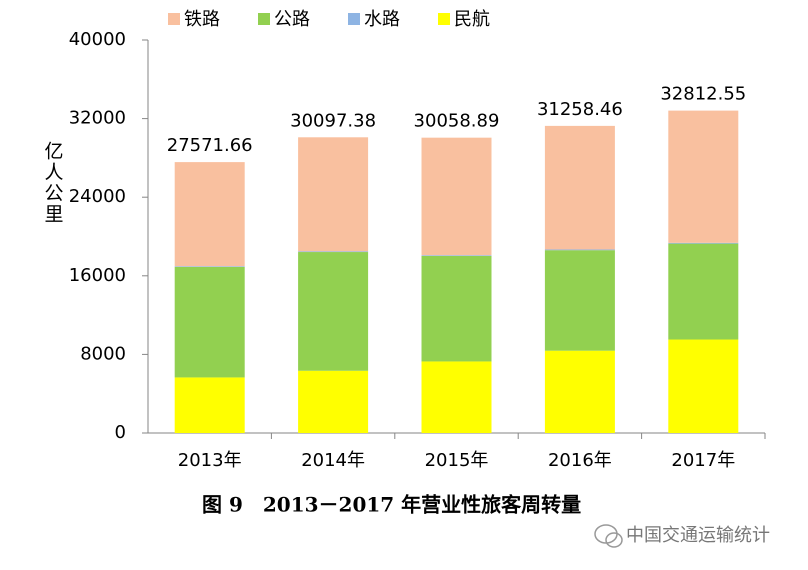  I want to click on y-tick-label: 8000, so click(103, 353).